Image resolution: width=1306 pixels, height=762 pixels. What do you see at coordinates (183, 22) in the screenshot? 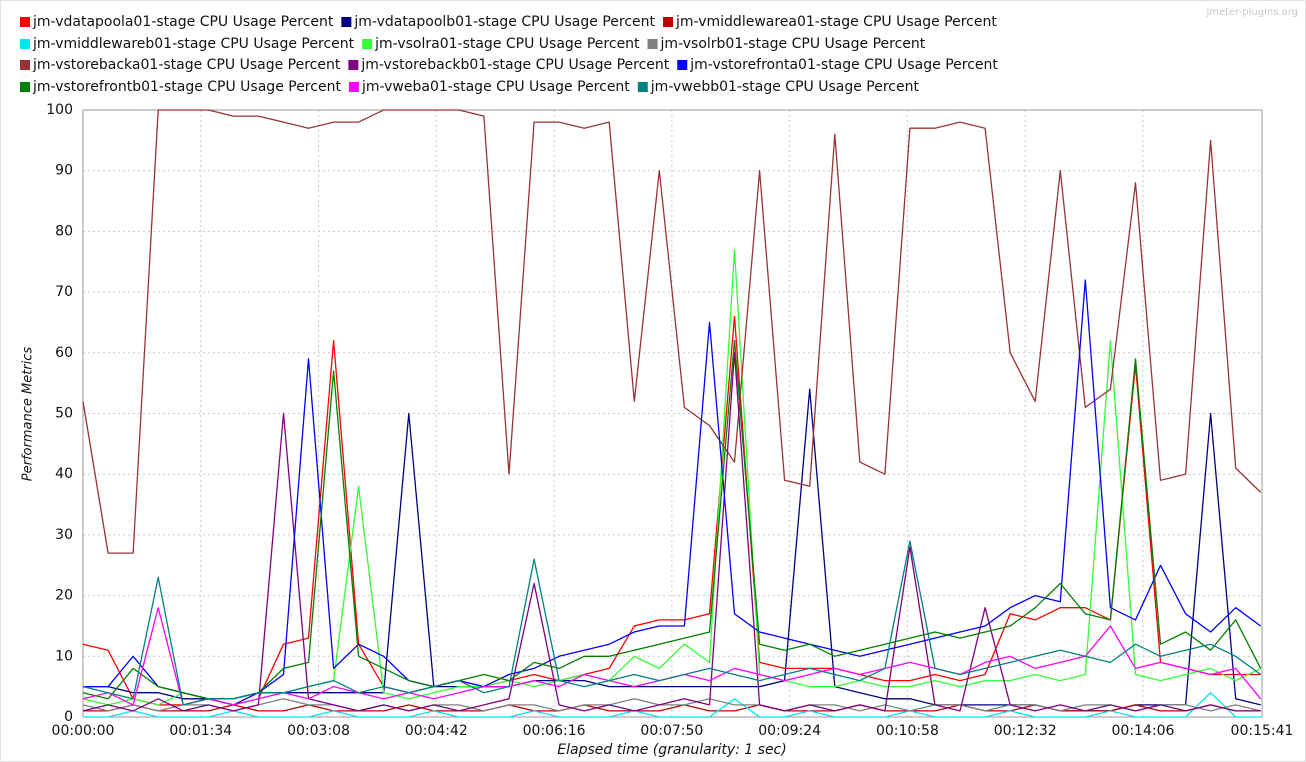
I see `legend-label: jm-vdatapoola01-stage CPU Usage Percent` at bounding box center [183, 22].